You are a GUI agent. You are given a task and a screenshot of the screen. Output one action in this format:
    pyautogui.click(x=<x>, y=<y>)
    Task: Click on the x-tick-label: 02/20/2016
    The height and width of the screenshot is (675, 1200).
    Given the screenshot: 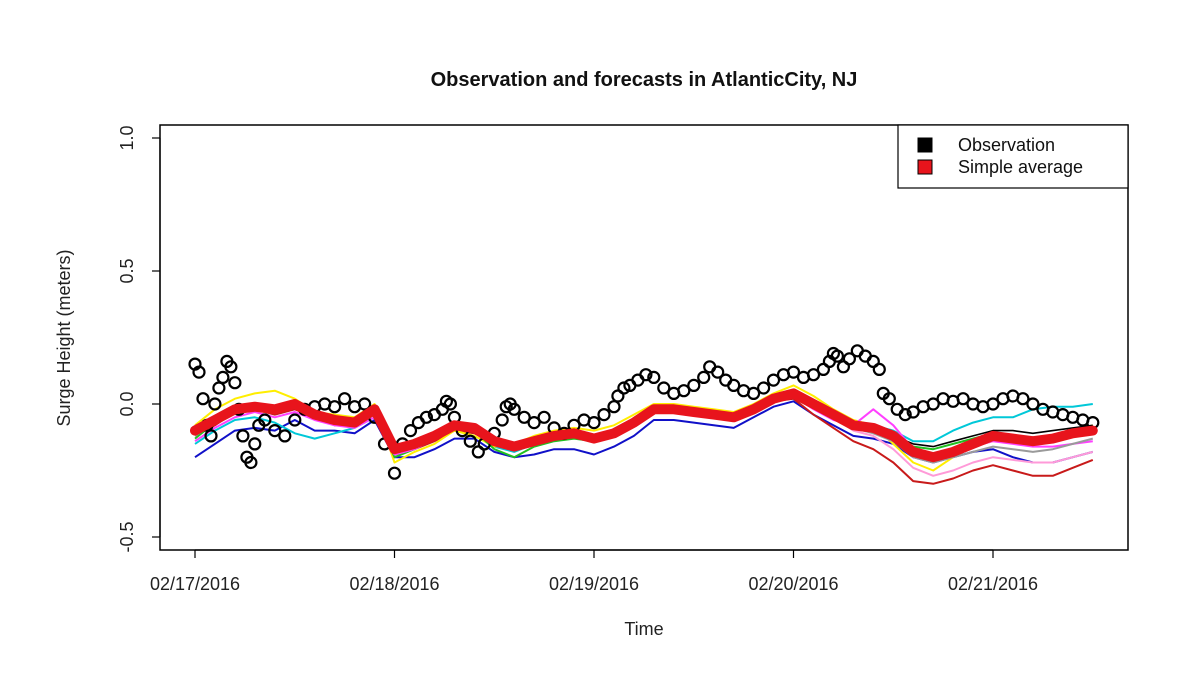 What is the action you would take?
    pyautogui.click(x=793, y=584)
    